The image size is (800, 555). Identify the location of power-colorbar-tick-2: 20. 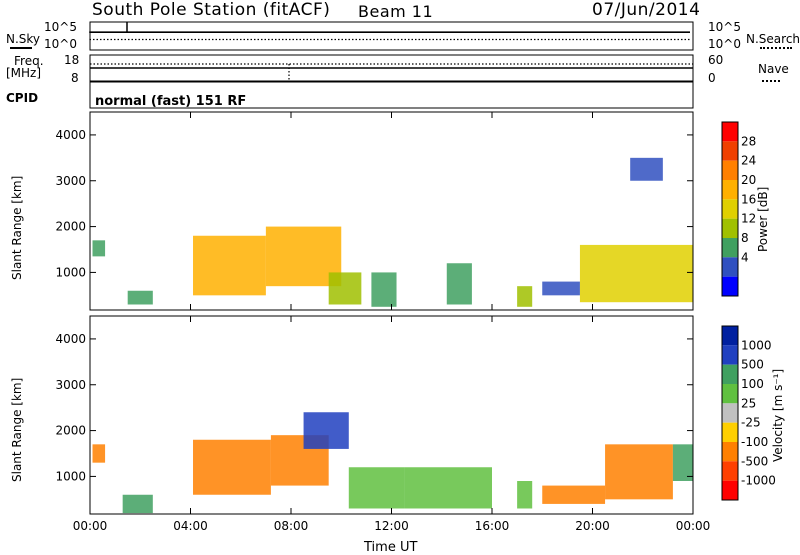
(748, 180).